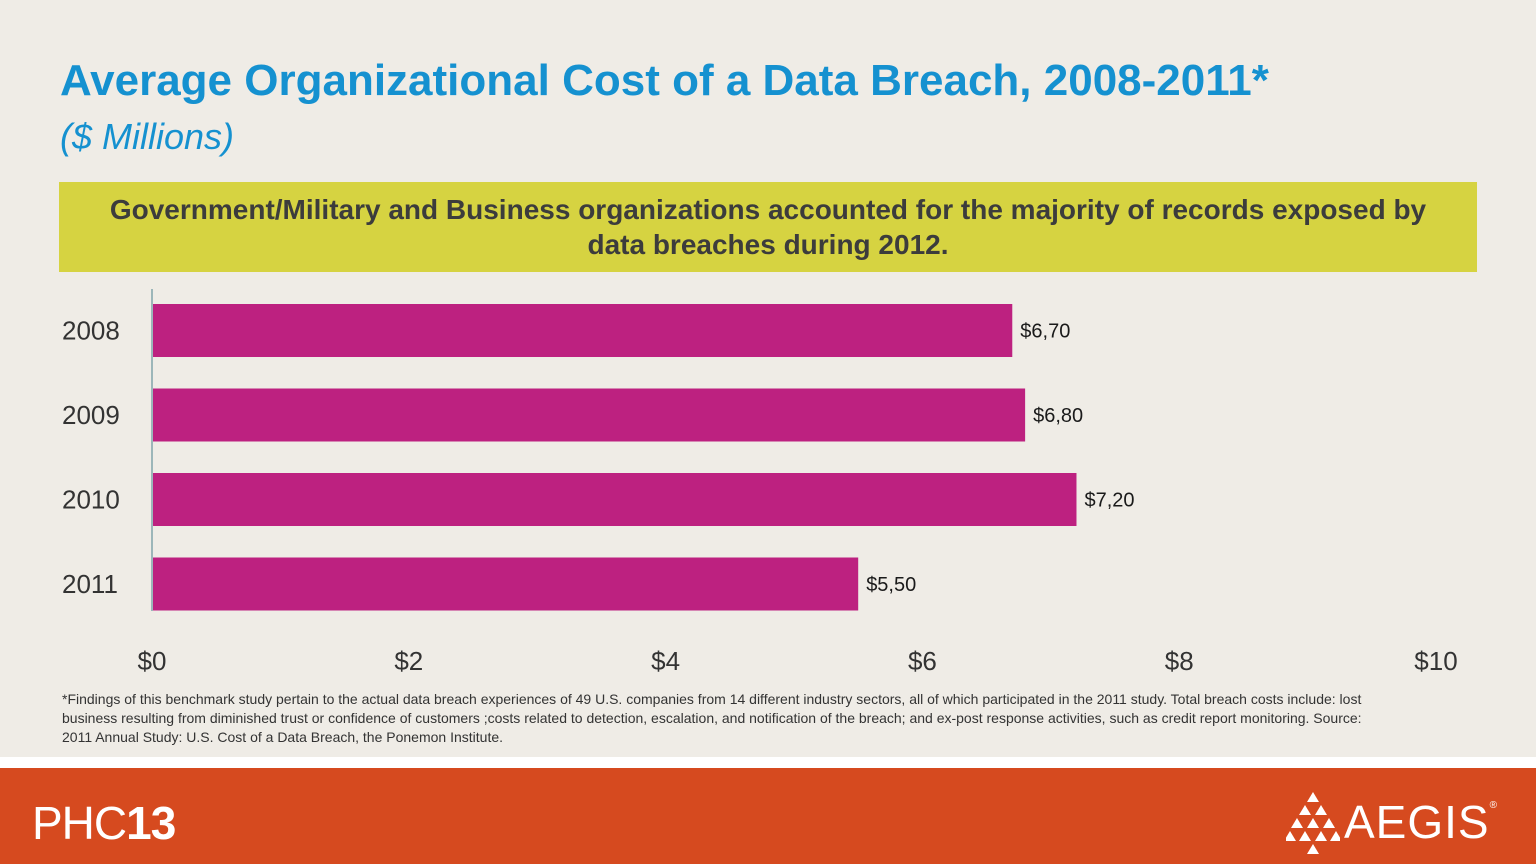 The height and width of the screenshot is (864, 1536). What do you see at coordinates (1313, 823) in the screenshot?
I see `aegis-pyramid-icon` at bounding box center [1313, 823].